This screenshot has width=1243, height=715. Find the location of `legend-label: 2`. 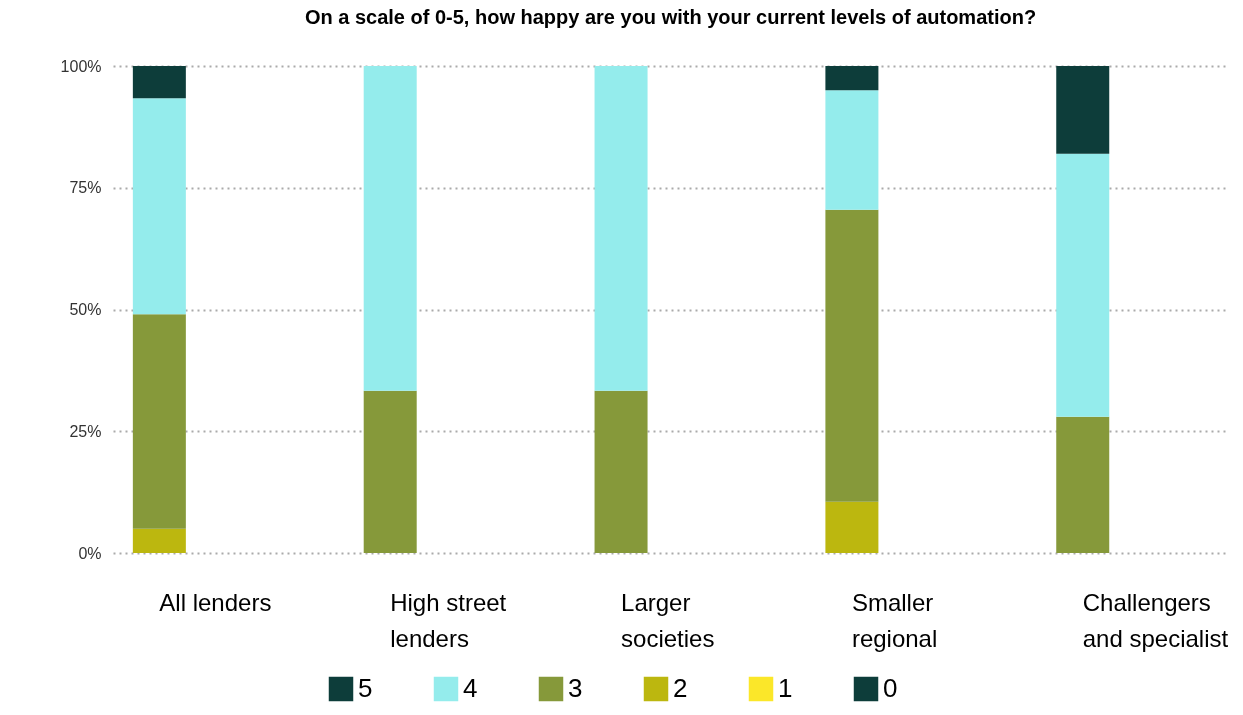

legend-label: 2 is located at coordinates (680, 688).